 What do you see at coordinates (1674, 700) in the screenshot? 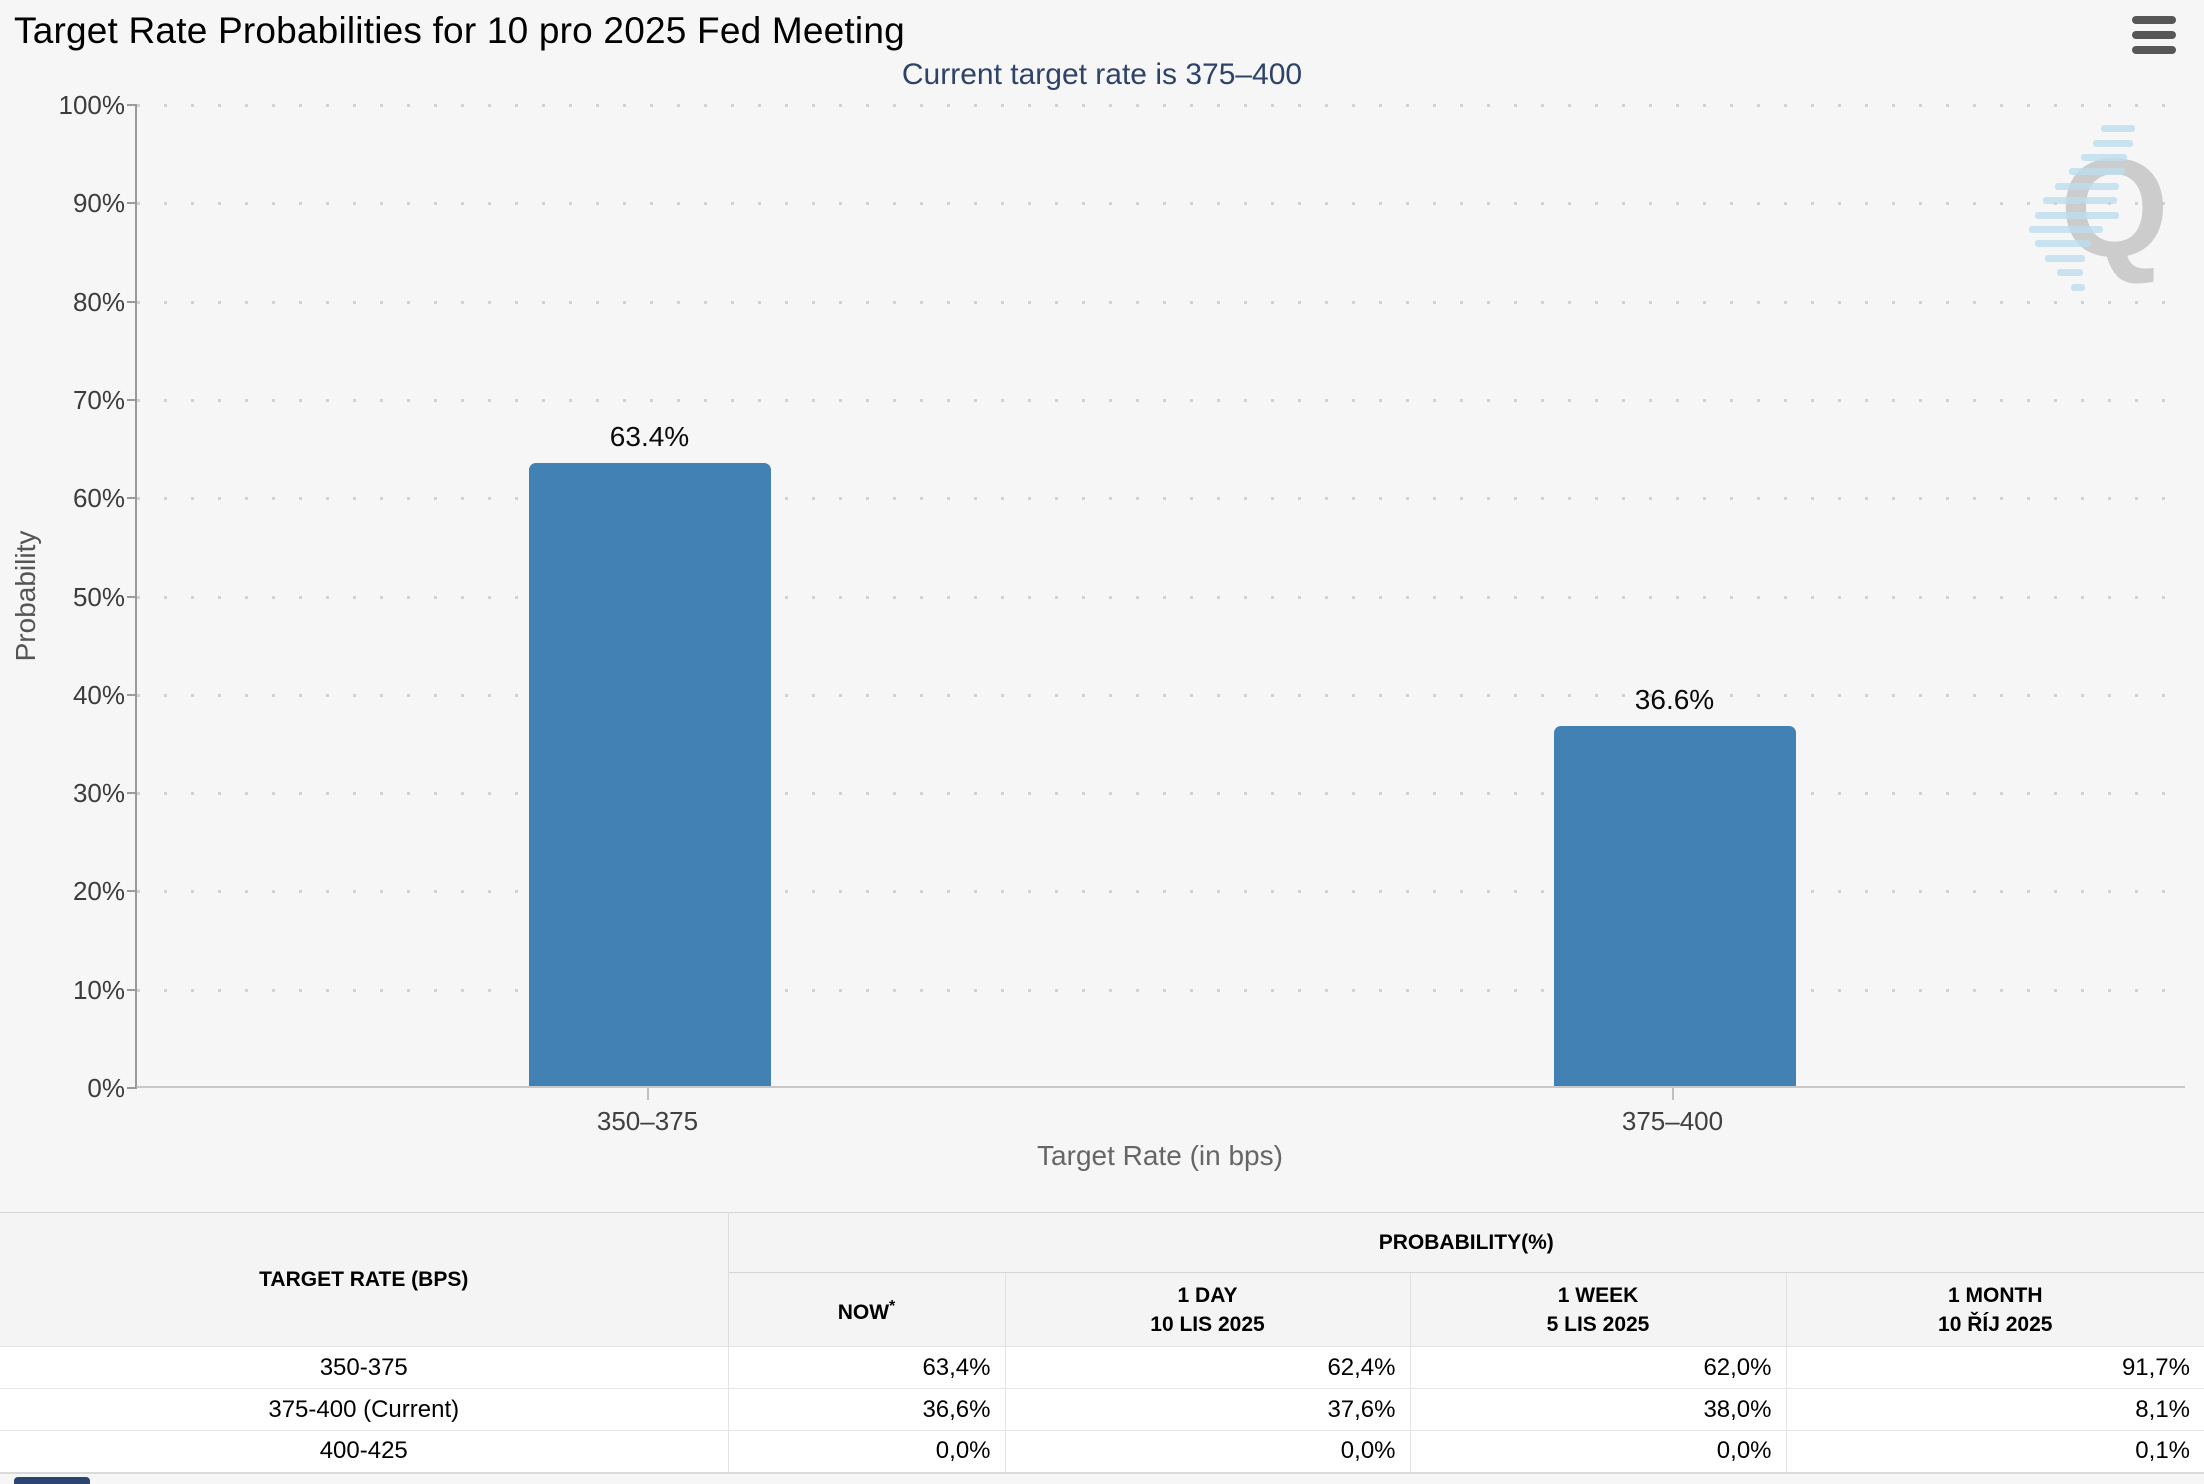
I see `bar-value-label: 36.6%` at bounding box center [1674, 700].